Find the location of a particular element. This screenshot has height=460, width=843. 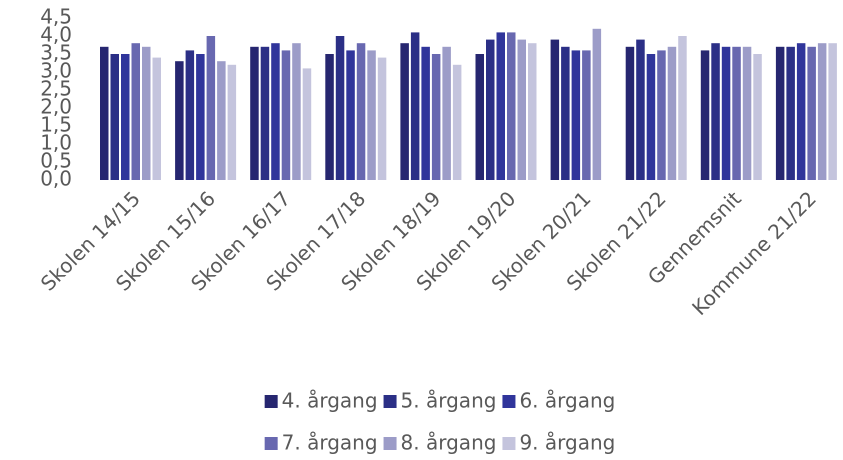

legend-label: 9. årgang is located at coordinates (567, 443).